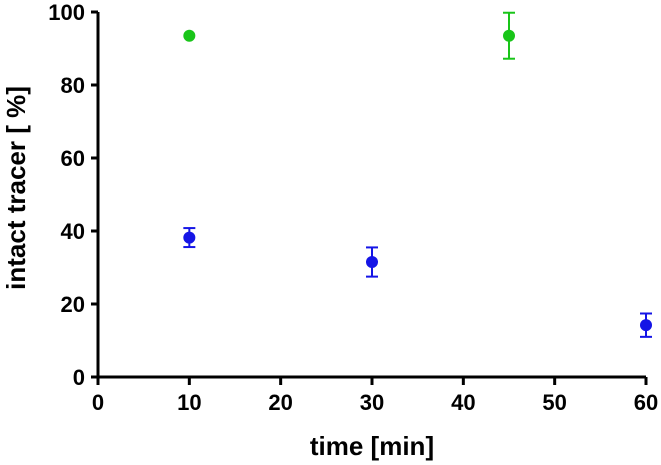  I want to click on y-axis-ticks: 0 20 40 60 80 100, so click(73, 195).